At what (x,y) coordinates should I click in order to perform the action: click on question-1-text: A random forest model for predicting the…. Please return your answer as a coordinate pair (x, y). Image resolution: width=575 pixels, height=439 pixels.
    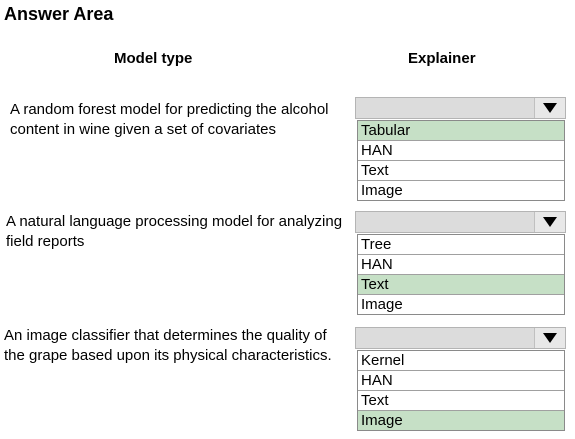
    Looking at the image, I should click on (169, 119).